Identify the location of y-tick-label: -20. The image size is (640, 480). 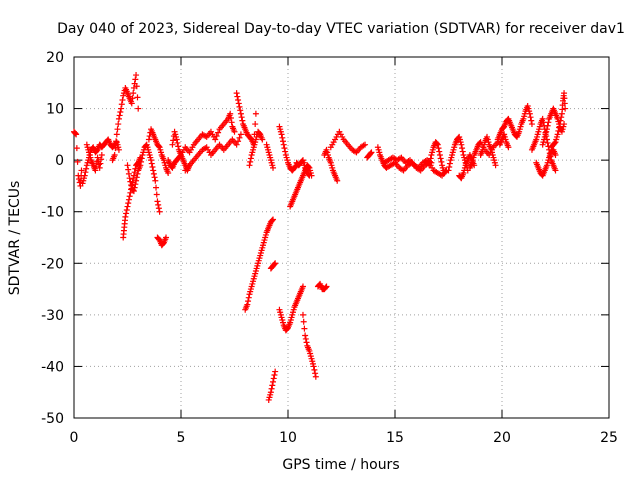
(52, 264).